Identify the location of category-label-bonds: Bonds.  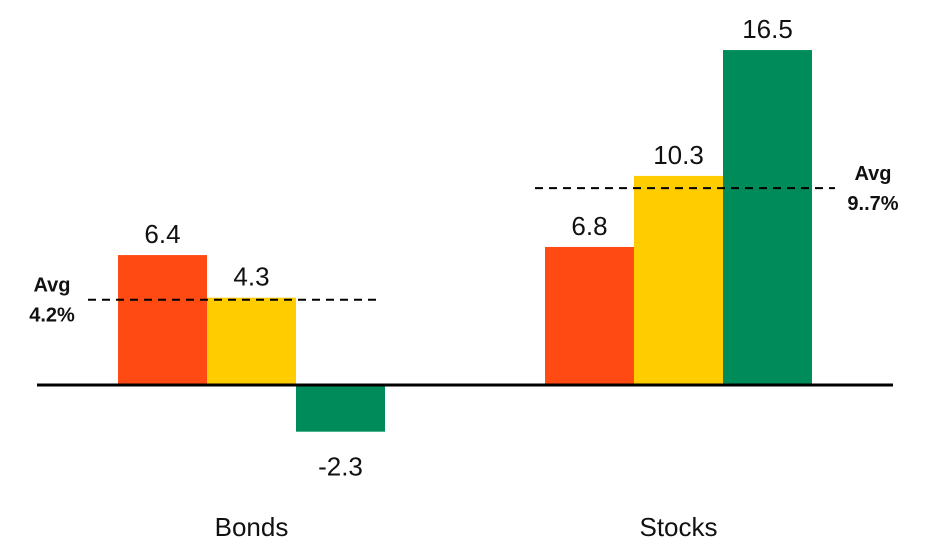
(252, 527).